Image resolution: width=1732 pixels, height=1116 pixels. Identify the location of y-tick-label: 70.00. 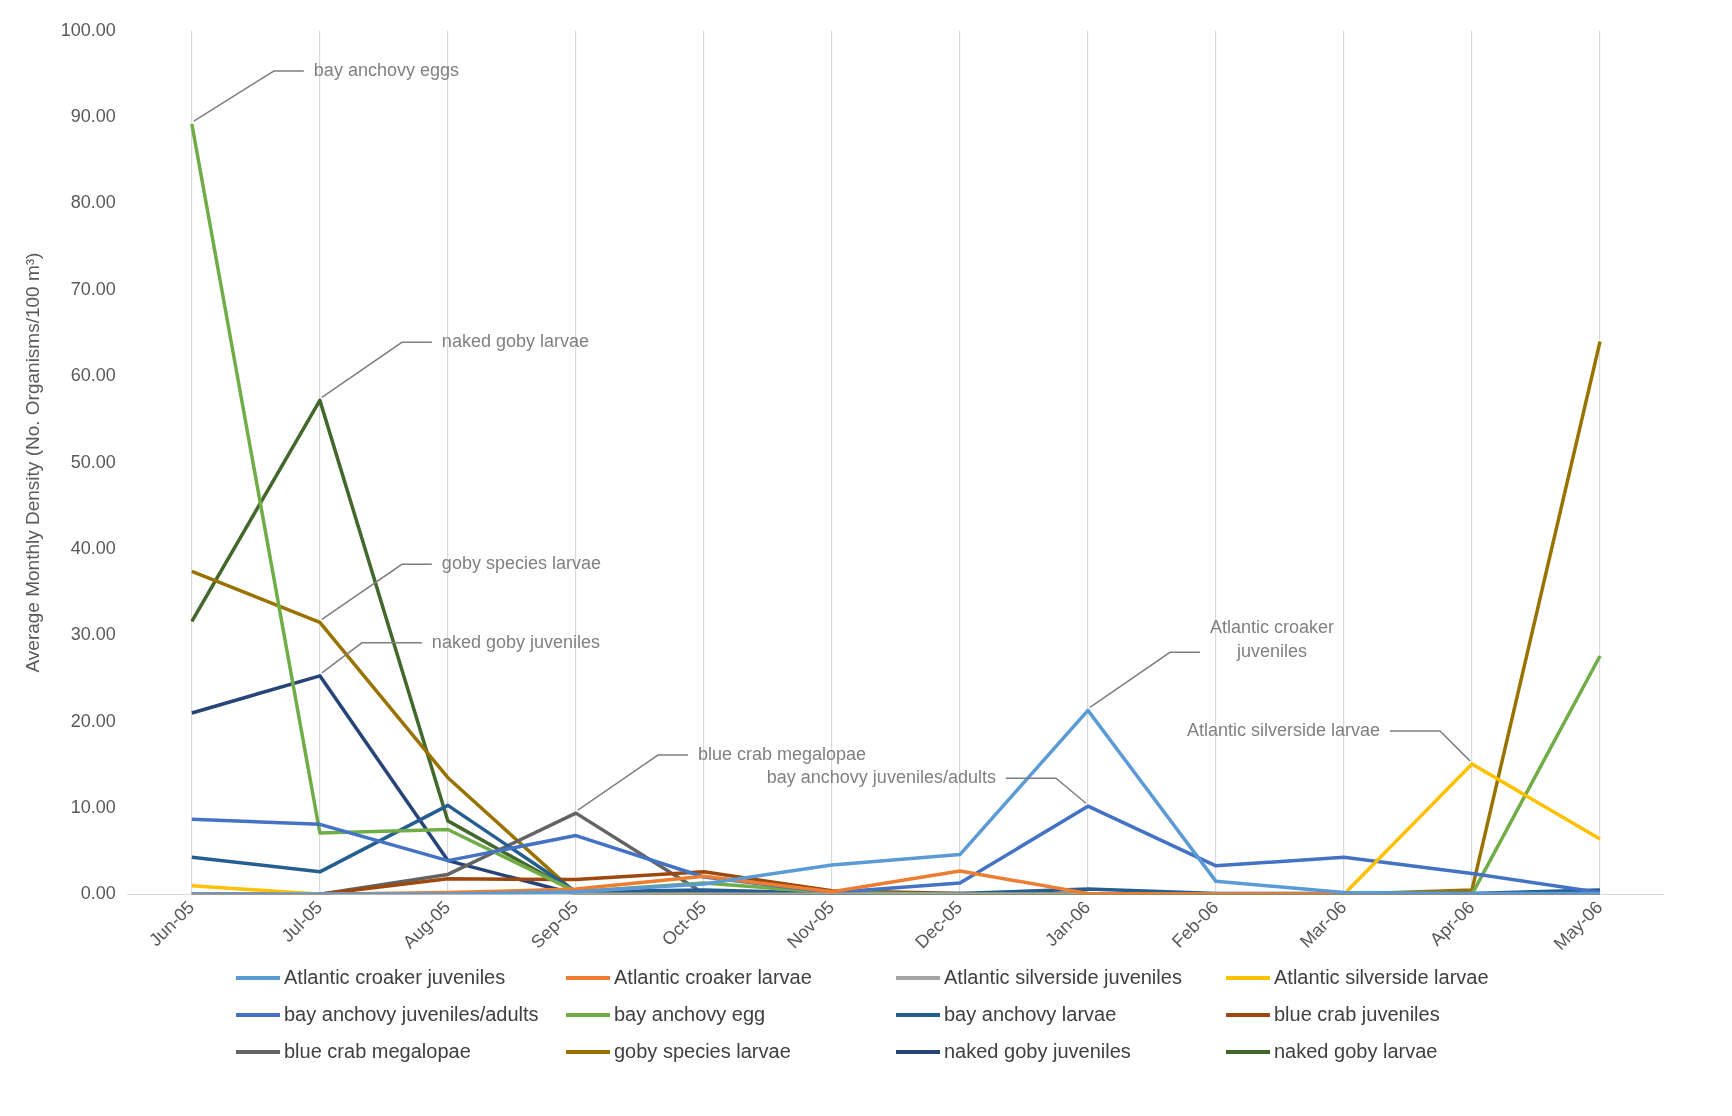
(93, 288).